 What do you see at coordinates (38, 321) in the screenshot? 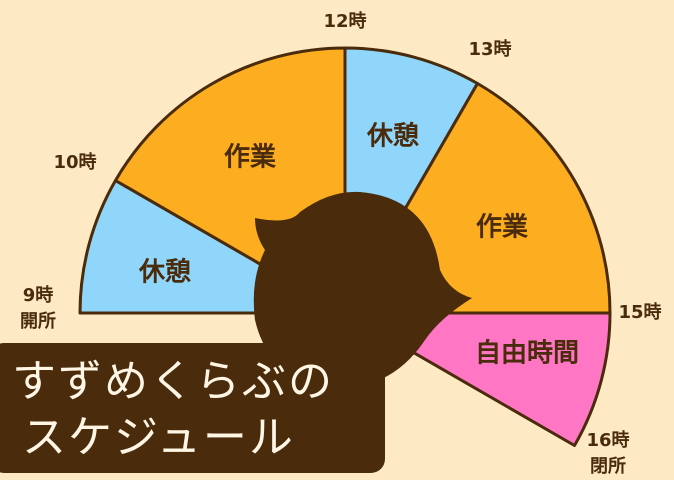
I see `hour-note: 開所` at bounding box center [38, 321].